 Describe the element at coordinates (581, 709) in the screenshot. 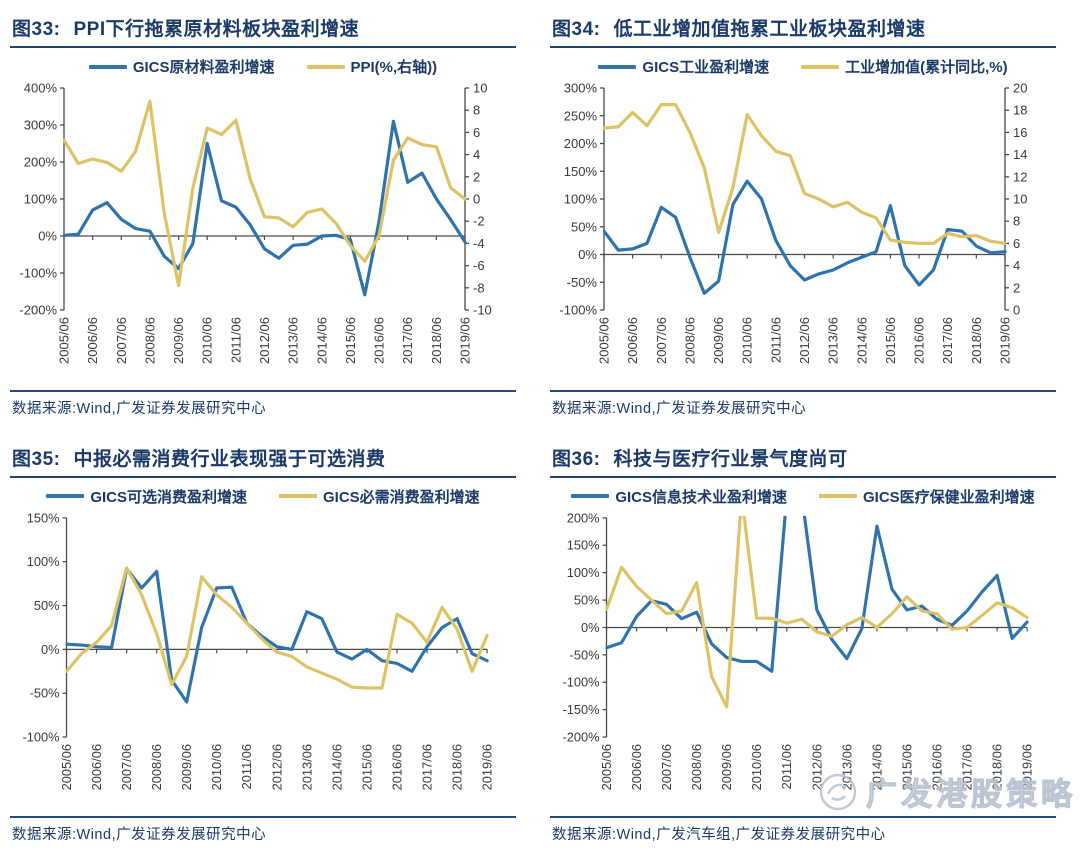

I see `left-axis-tick-label: -150%` at that location.